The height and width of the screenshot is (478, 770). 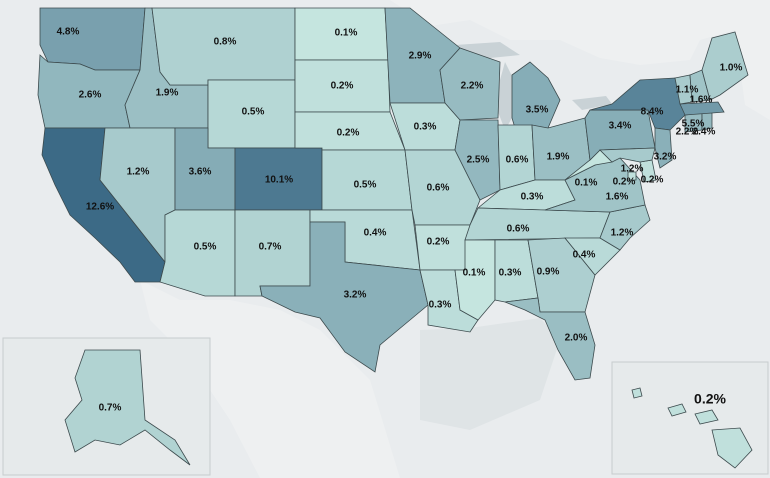 What do you see at coordinates (550, 339) in the screenshot?
I see `state-fl` at bounding box center [550, 339].